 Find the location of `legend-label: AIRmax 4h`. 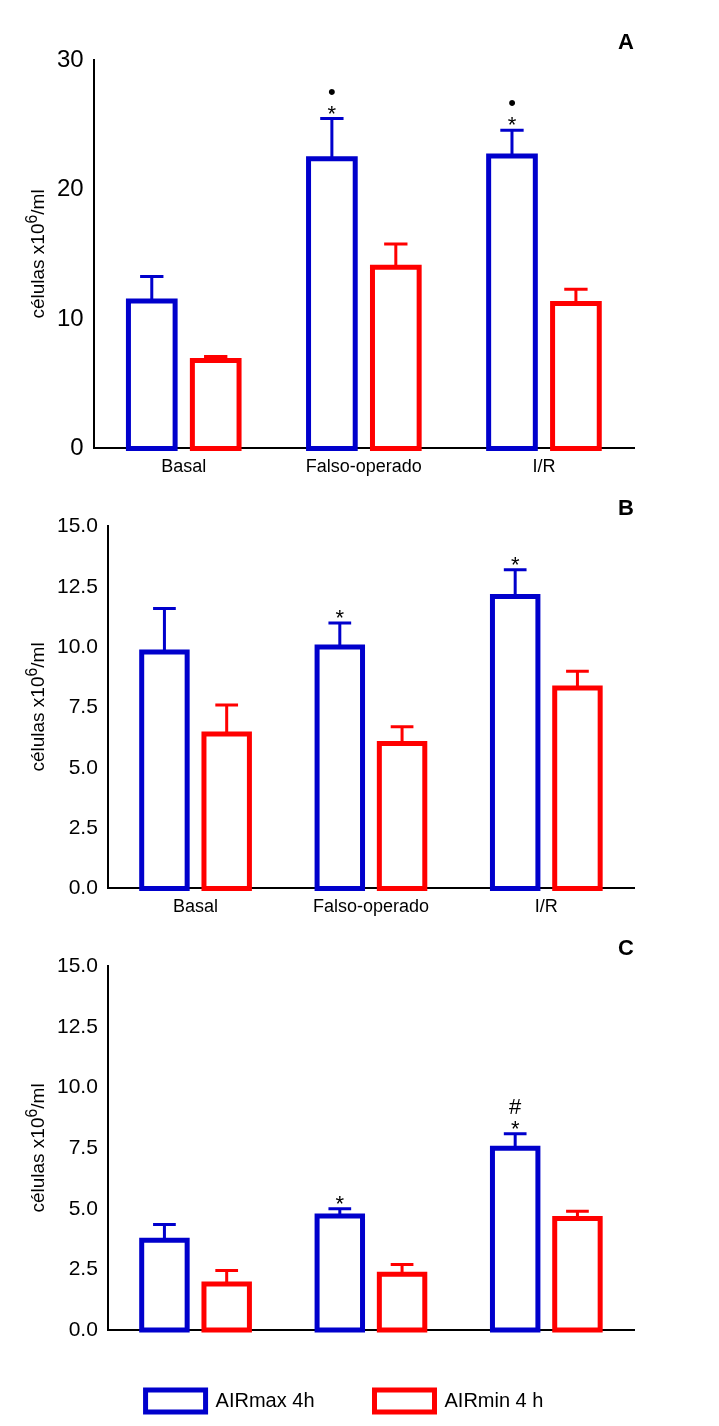

legend-label: AIRmax 4h is located at coordinates (265, 1399).